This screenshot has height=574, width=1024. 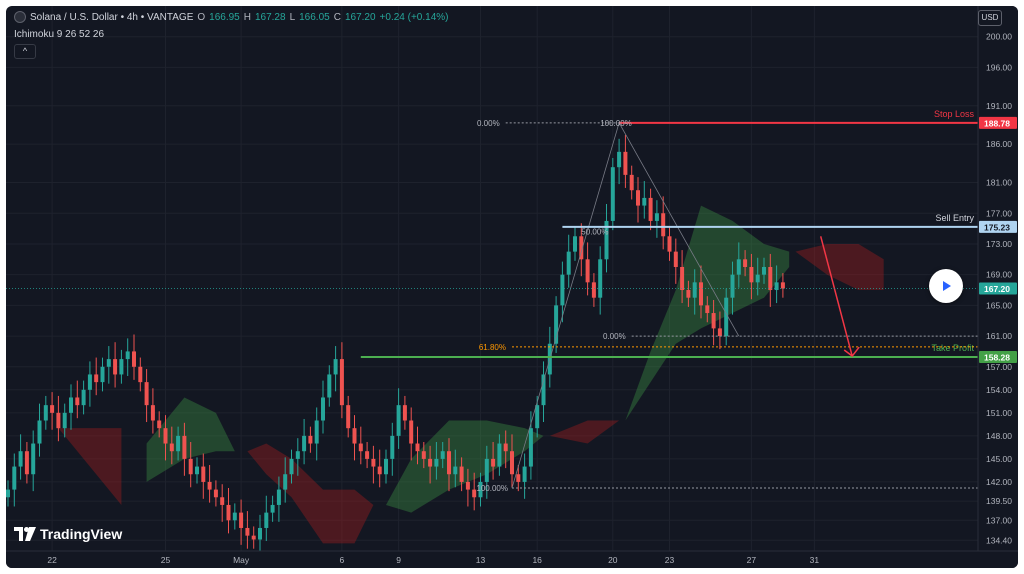 What do you see at coordinates (851, 352) in the screenshot?
I see `projection-arrowhead` at bounding box center [851, 352].